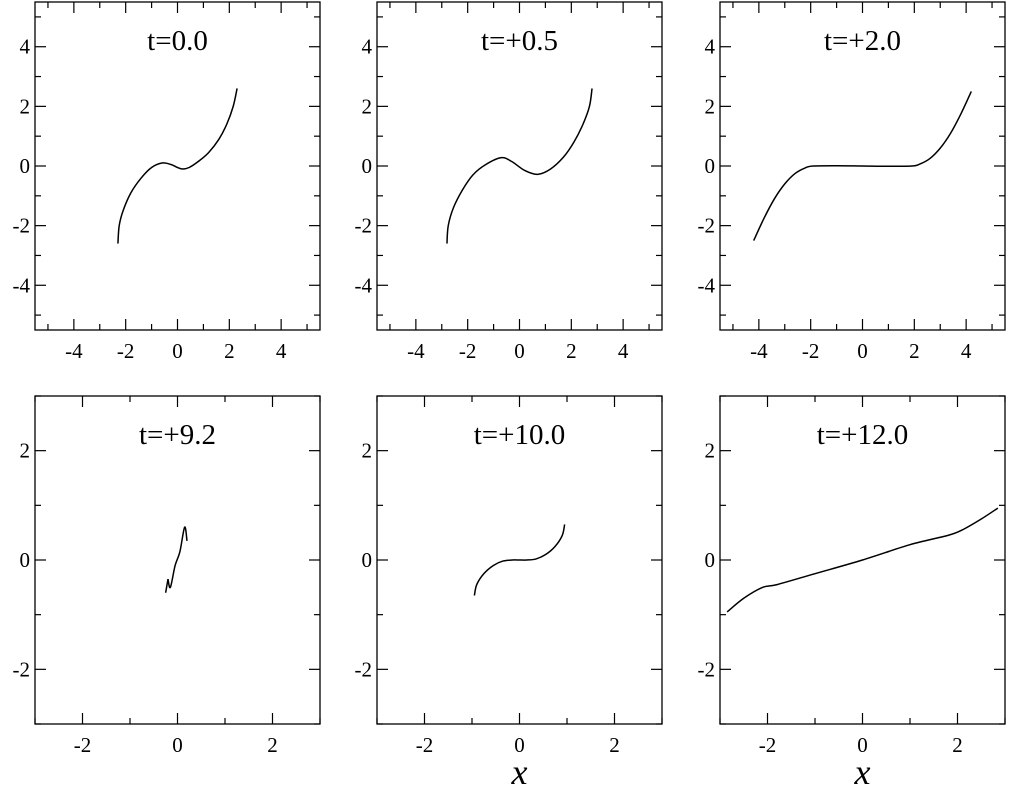 The height and width of the screenshot is (786, 1009). What do you see at coordinates (519, 41) in the screenshot?
I see `panel-title: t=+0.5` at bounding box center [519, 41].